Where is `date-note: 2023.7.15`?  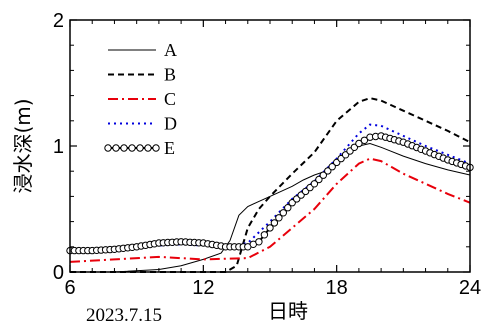
date-note: 2023.7.15 is located at coordinates (124, 315).